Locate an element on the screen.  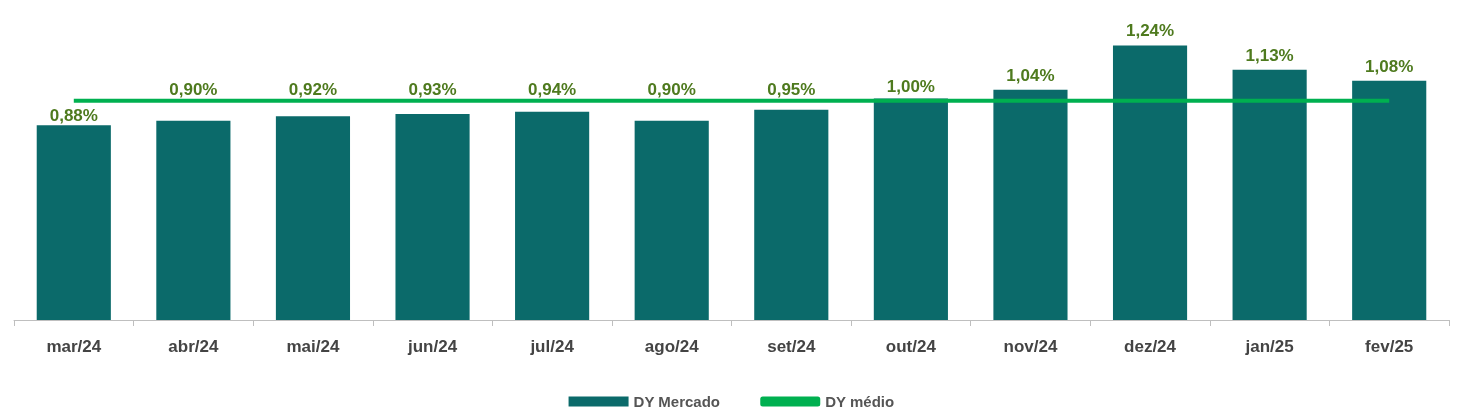
x-tick-label: jan/25 is located at coordinates (1269, 346).